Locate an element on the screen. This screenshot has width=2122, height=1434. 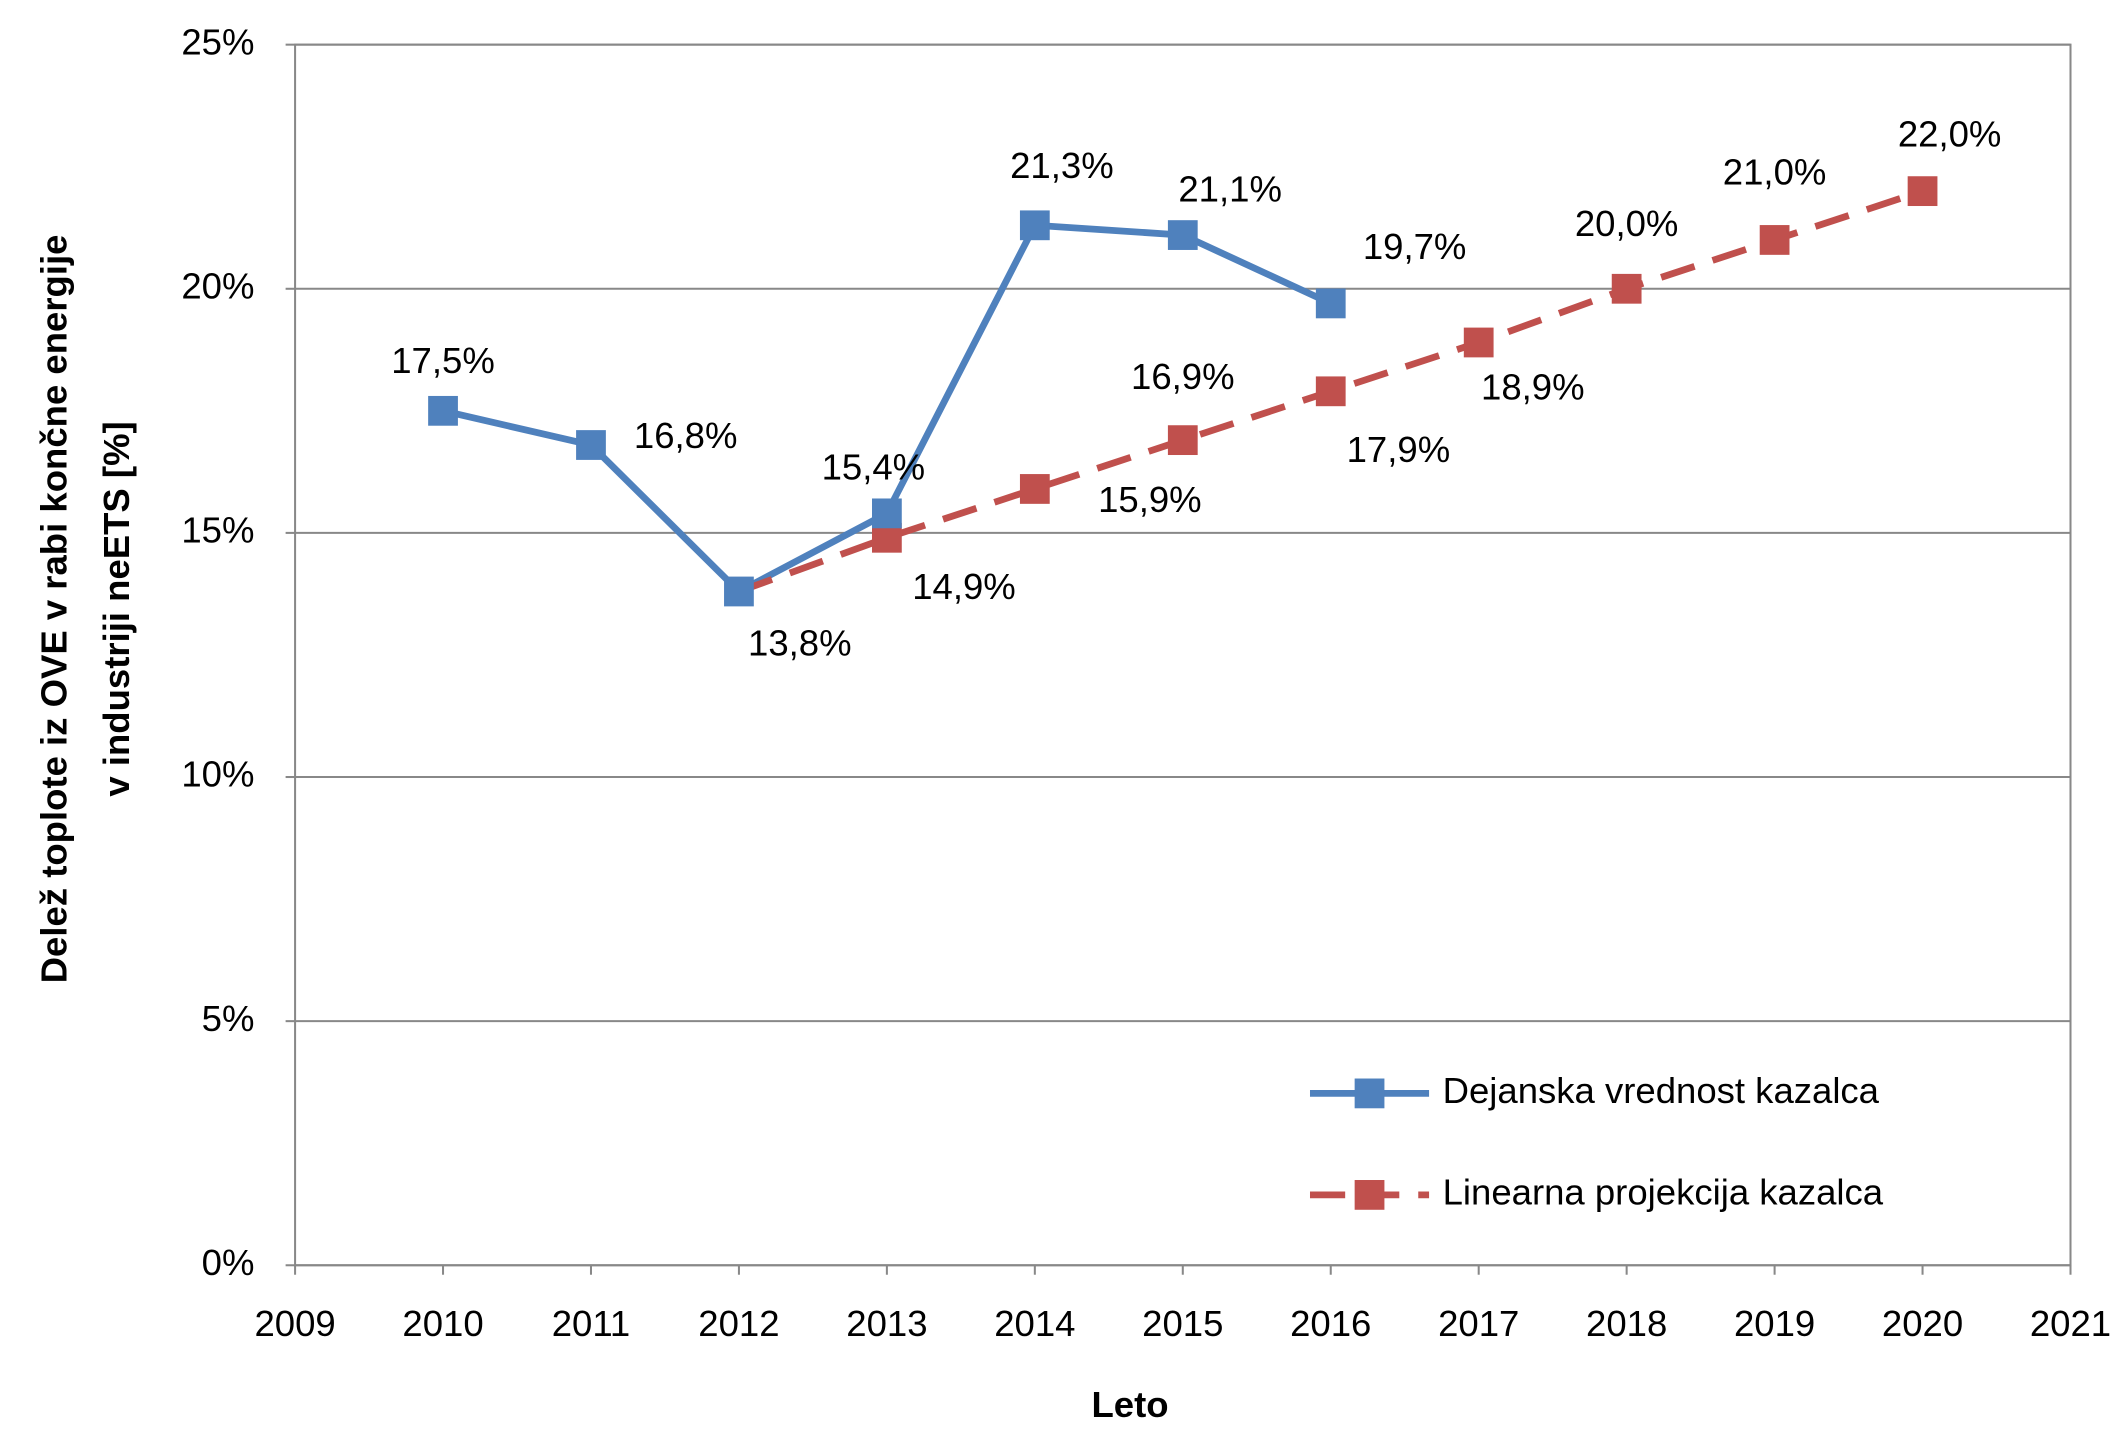
data-label: 18,9% is located at coordinates (1533, 387).